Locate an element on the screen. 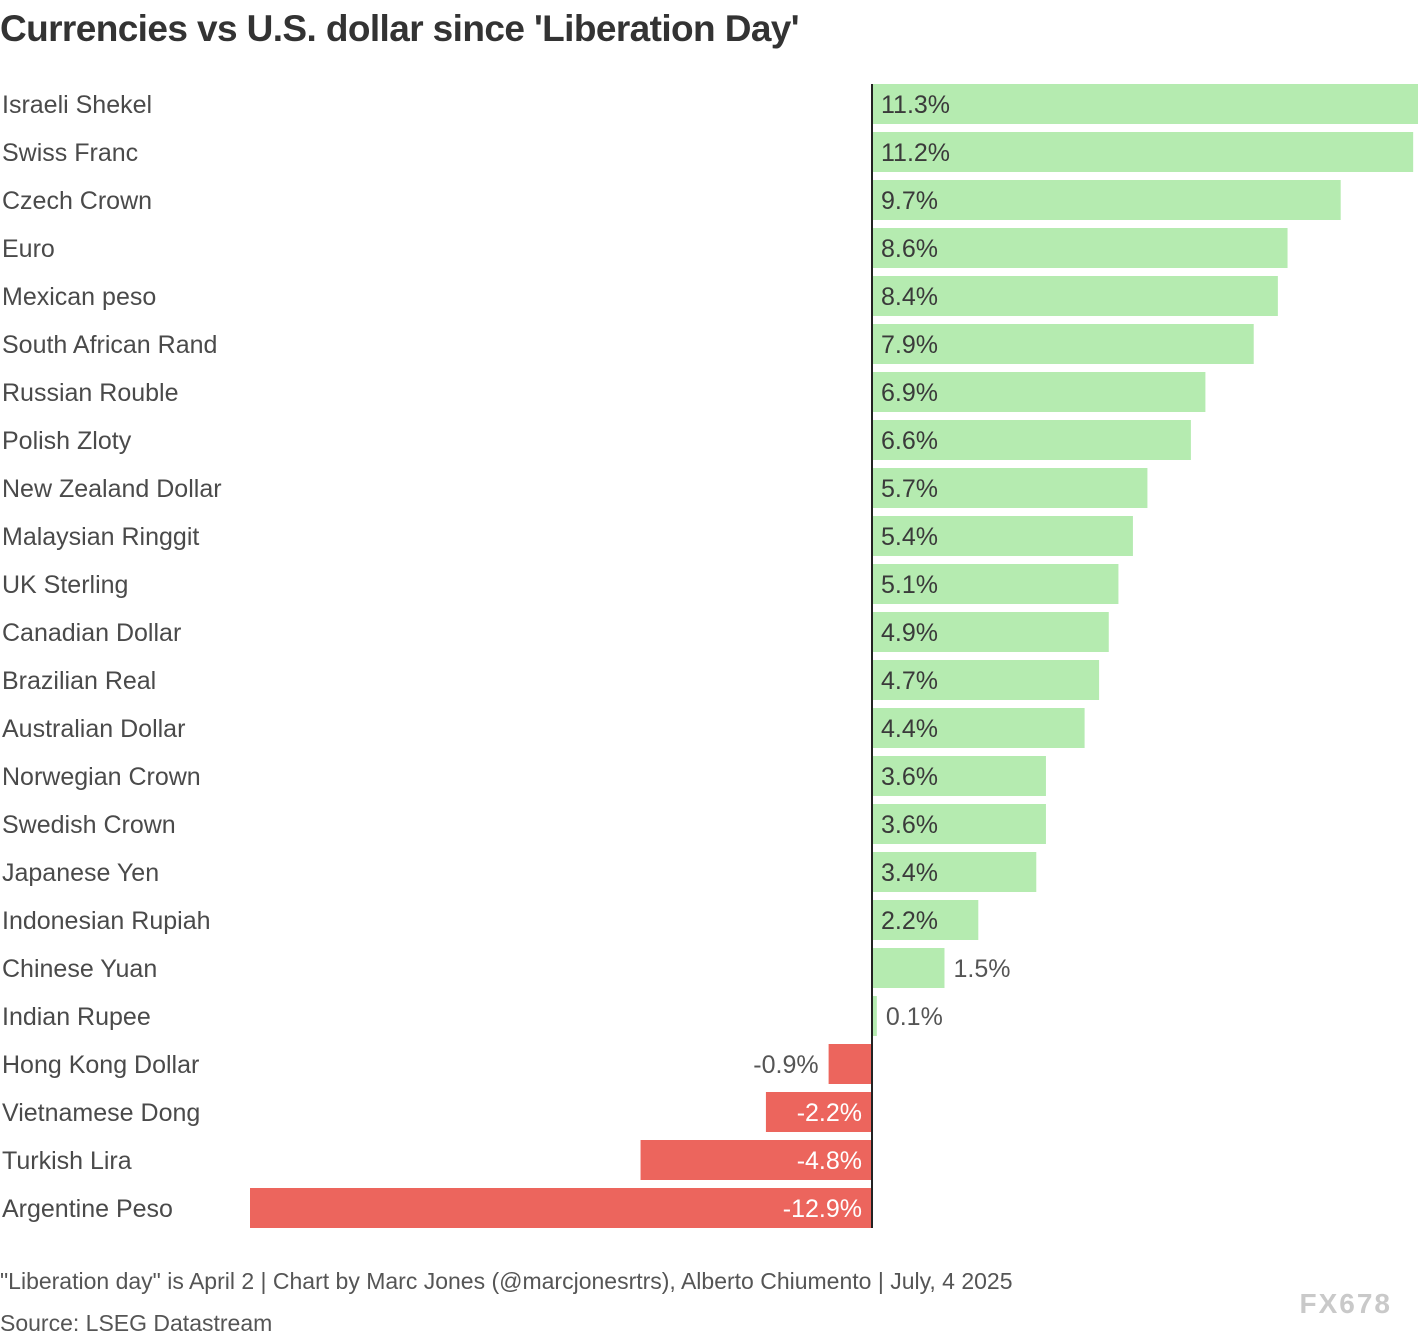 Image resolution: width=1420 pixels, height=1342 pixels. bar-norwegian-crown is located at coordinates (959, 776).